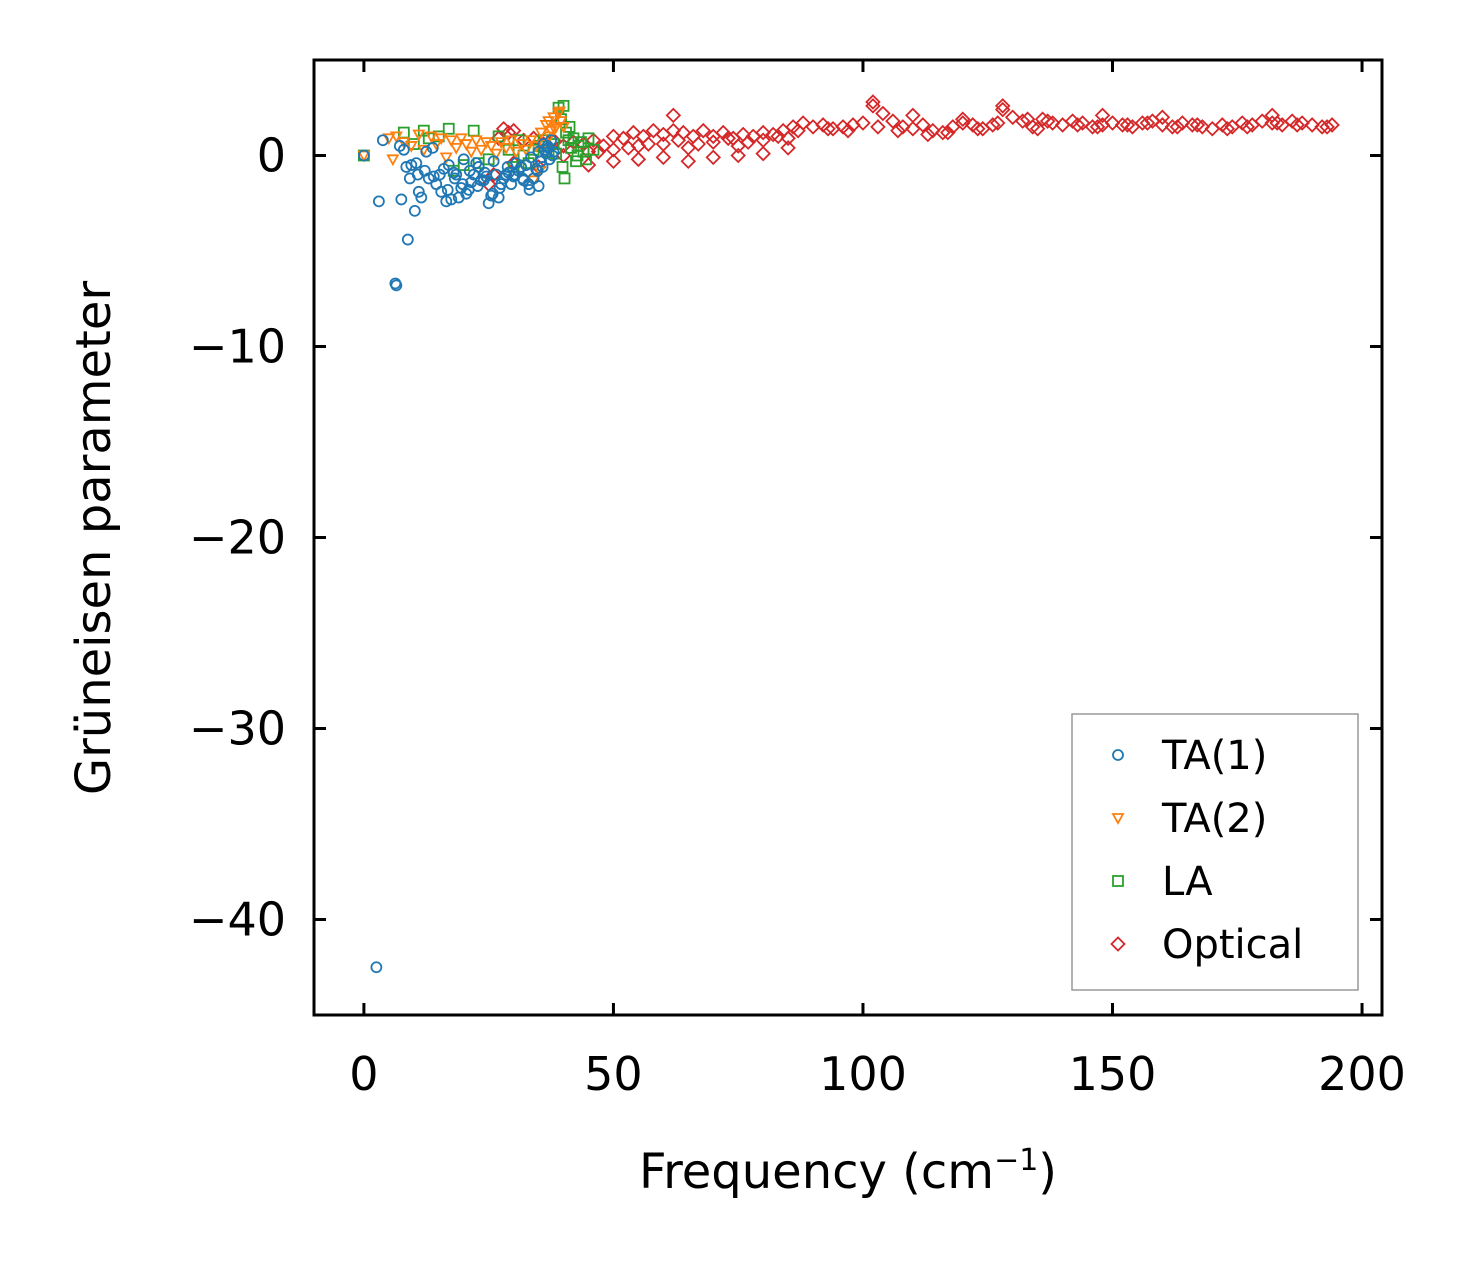  I want to click on series-Optical, so click(910, 143).